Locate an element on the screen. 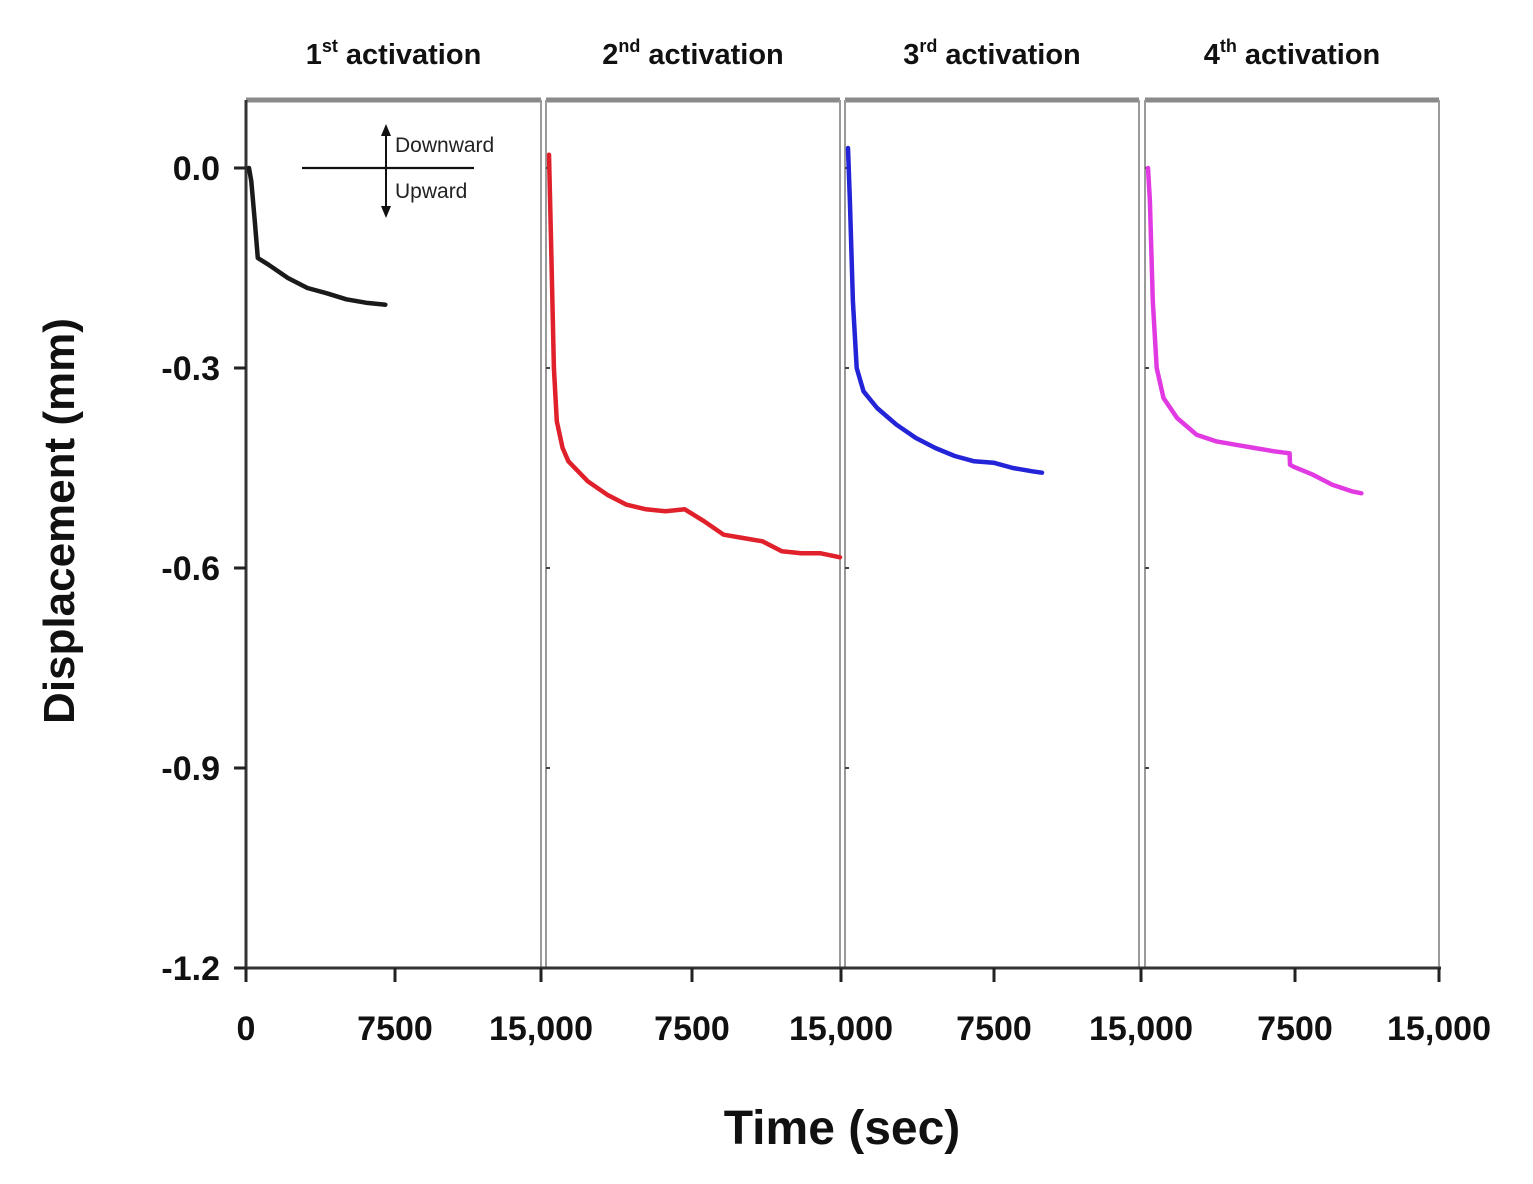 The height and width of the screenshot is (1184, 1533). y-tick-label: 0.0 is located at coordinates (196, 169).